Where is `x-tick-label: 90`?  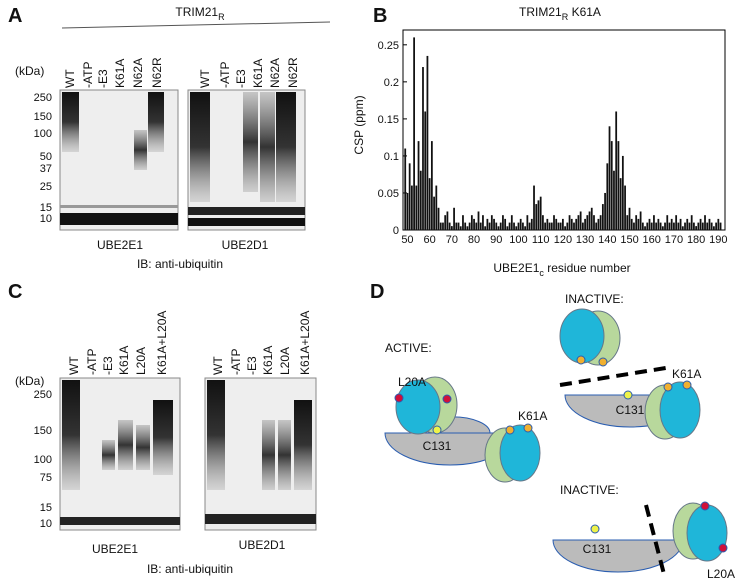 x-tick-label: 90 is located at coordinates (496, 240).